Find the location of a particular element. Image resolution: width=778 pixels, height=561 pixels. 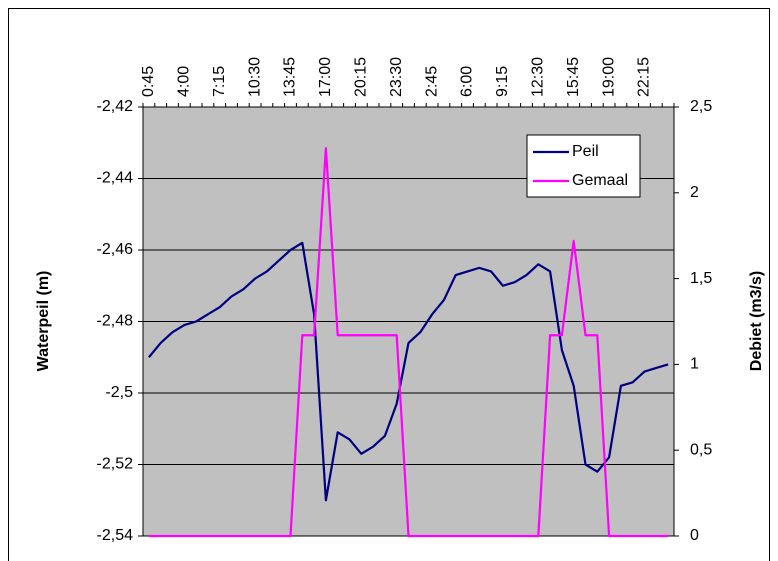

x-tick-label: 20:15 is located at coordinates (361, 77).